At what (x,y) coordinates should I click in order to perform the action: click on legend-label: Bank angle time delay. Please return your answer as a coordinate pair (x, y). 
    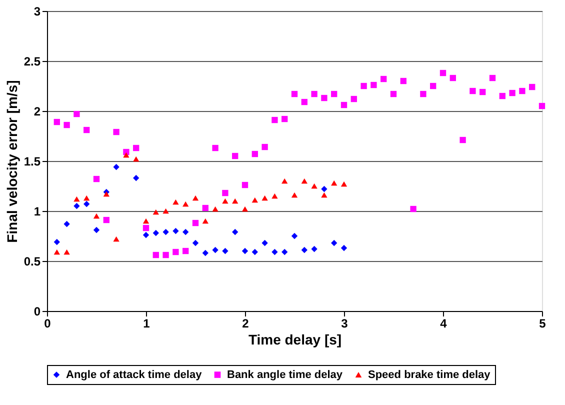
    Looking at the image, I should click on (285, 374).